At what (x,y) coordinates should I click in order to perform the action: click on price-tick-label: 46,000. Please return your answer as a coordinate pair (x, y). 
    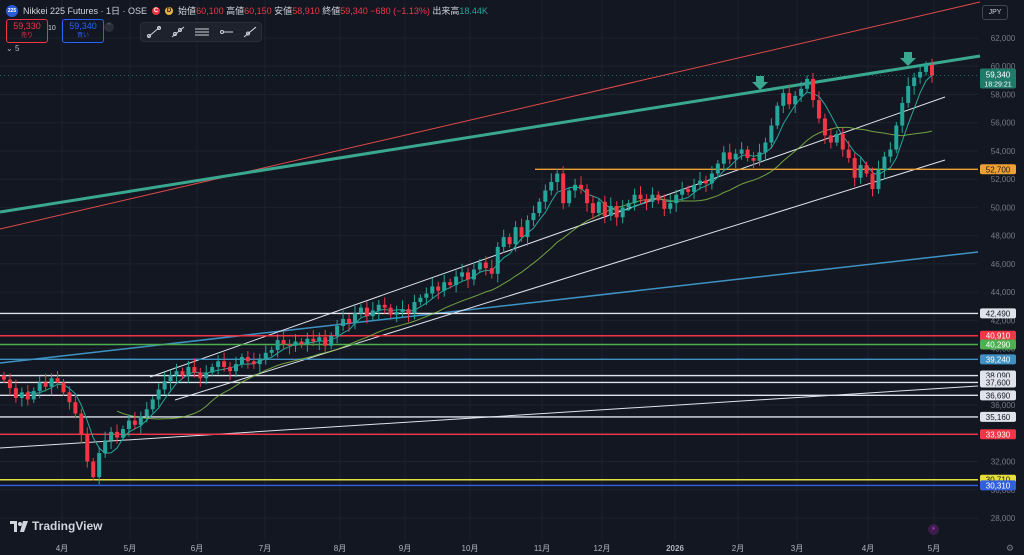
    Looking at the image, I should click on (1003, 264).